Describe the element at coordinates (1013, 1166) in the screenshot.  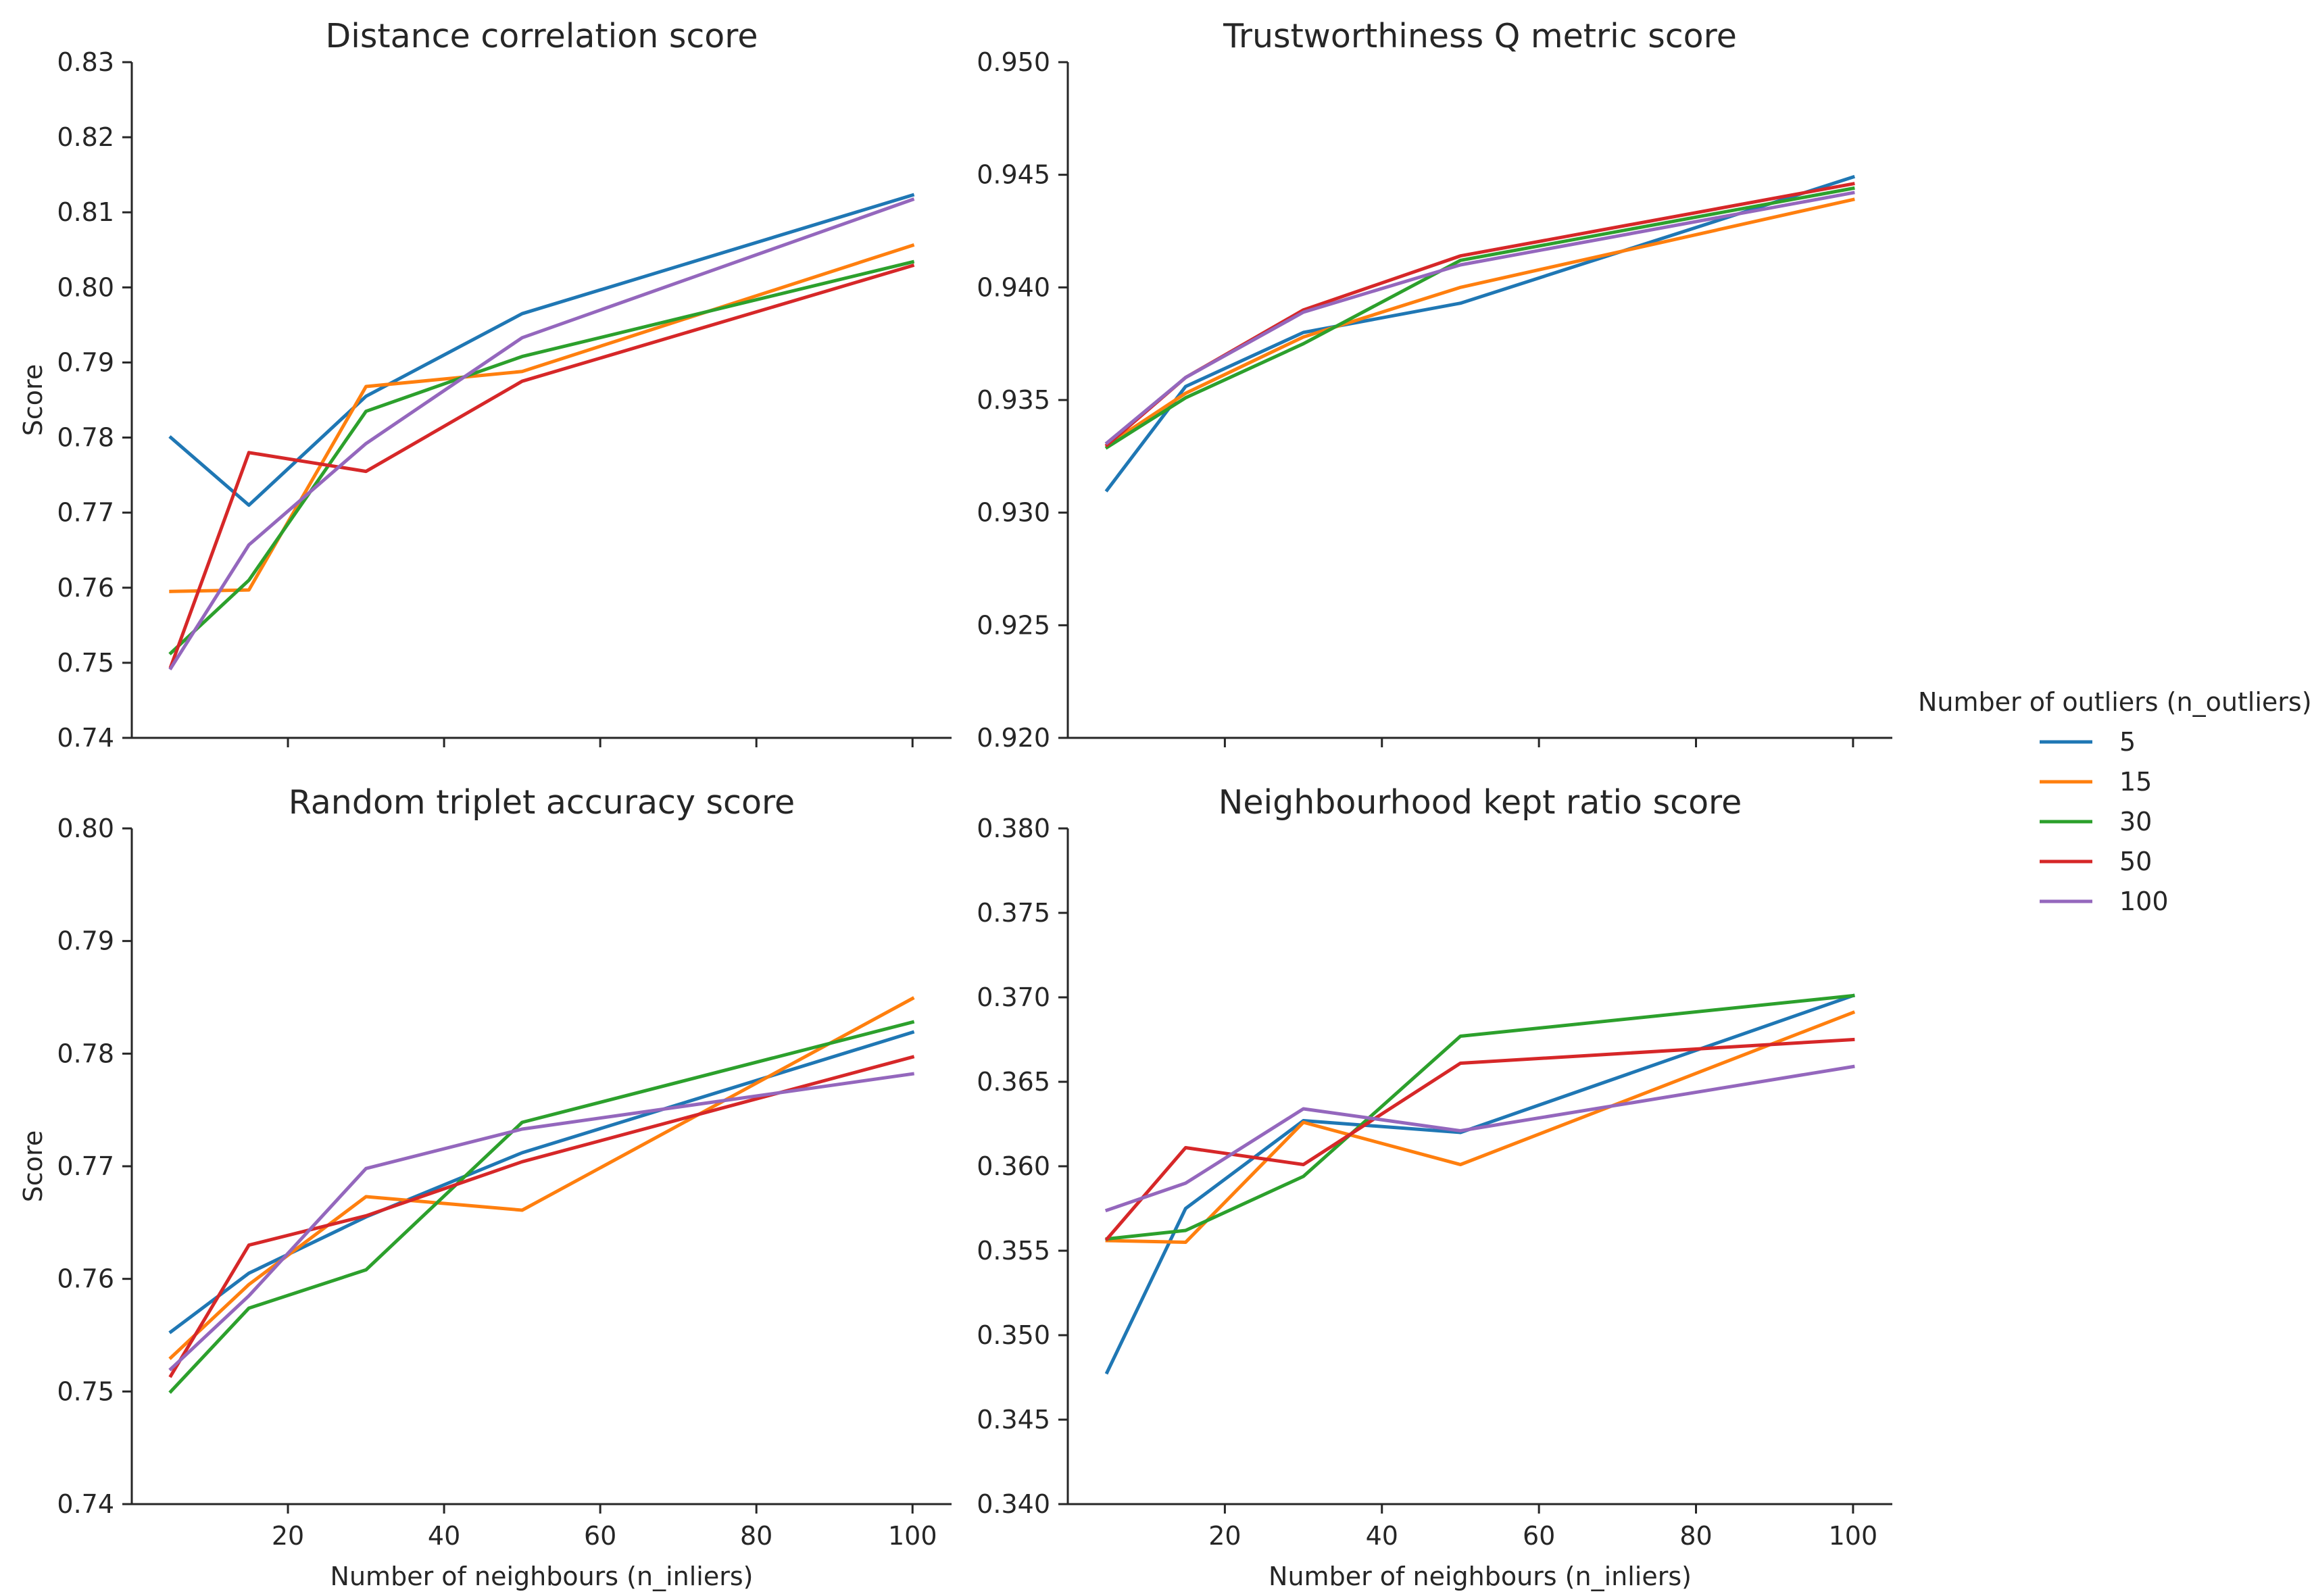
I see `y-tick-label: 0.360` at that location.